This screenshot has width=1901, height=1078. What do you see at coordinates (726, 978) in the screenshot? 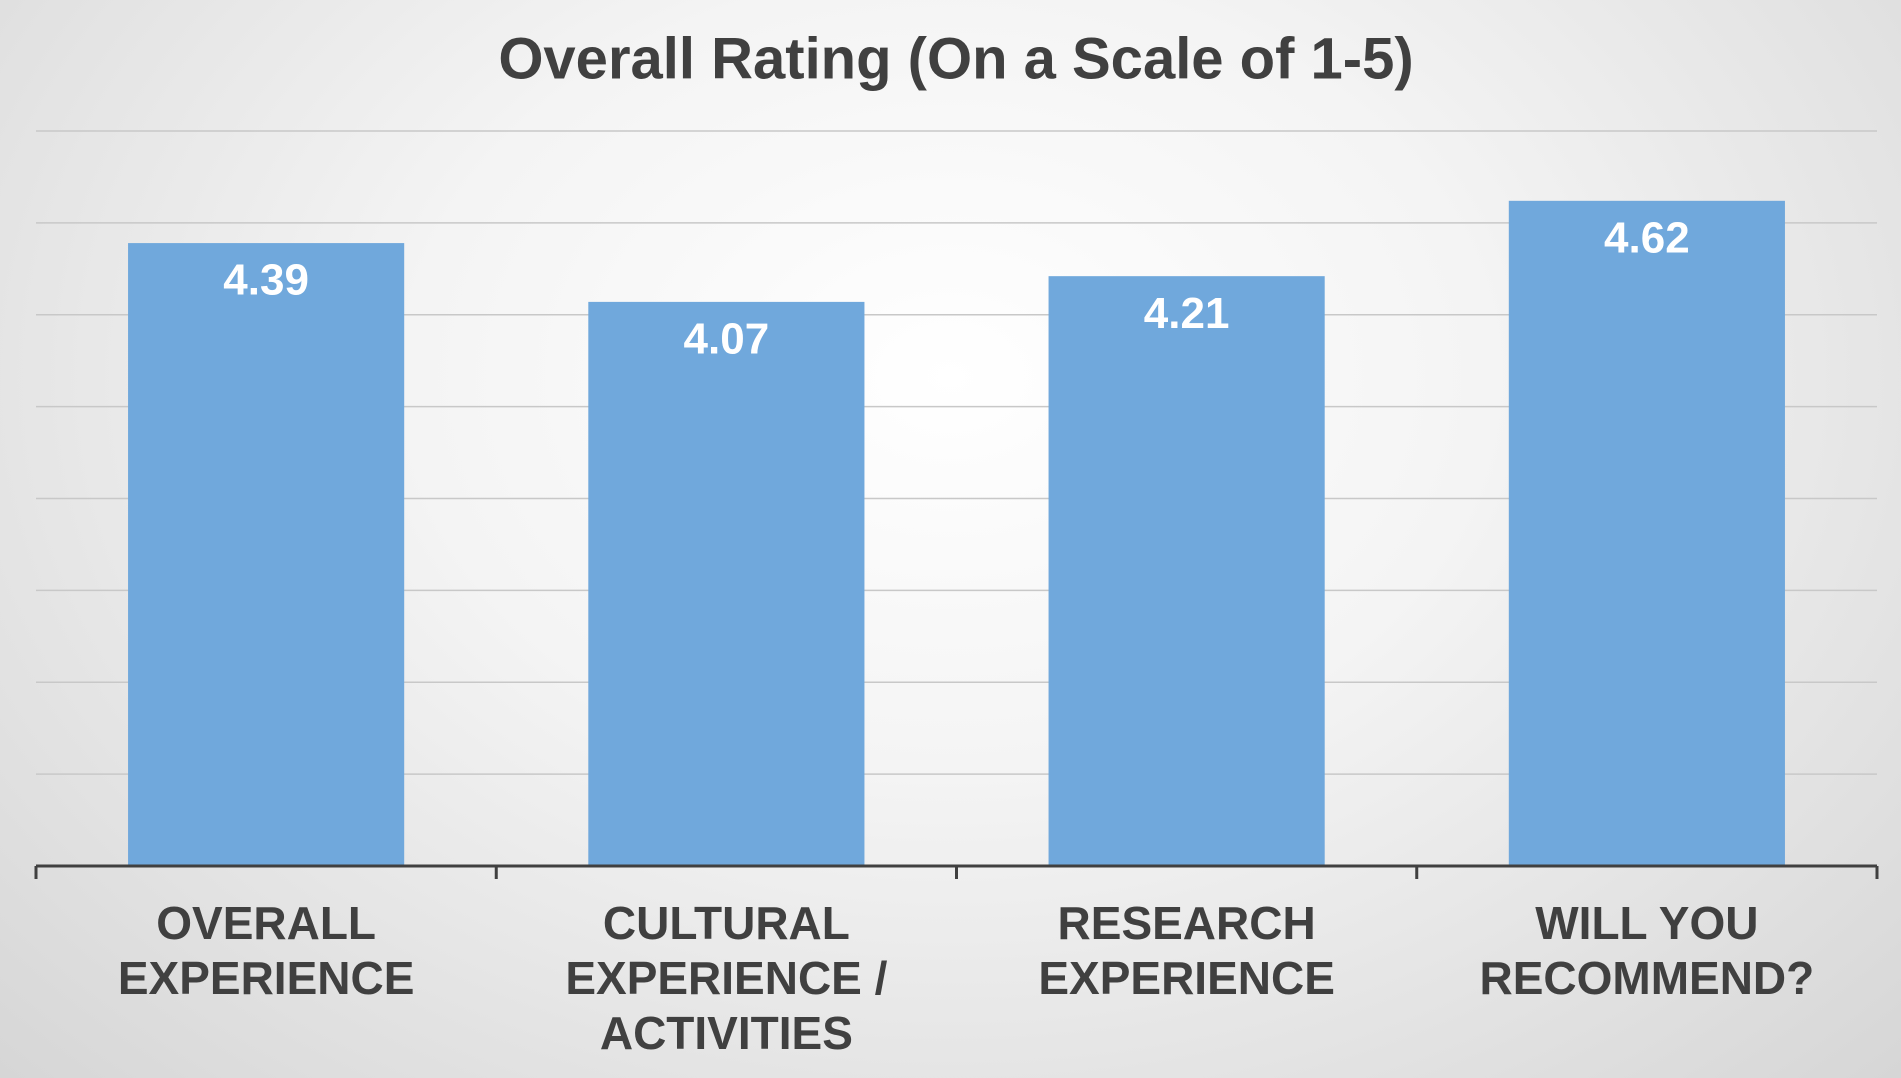
I see `x-tick-label: CULTURAL EXPERIENCE / ACTIVITIES` at bounding box center [726, 978].